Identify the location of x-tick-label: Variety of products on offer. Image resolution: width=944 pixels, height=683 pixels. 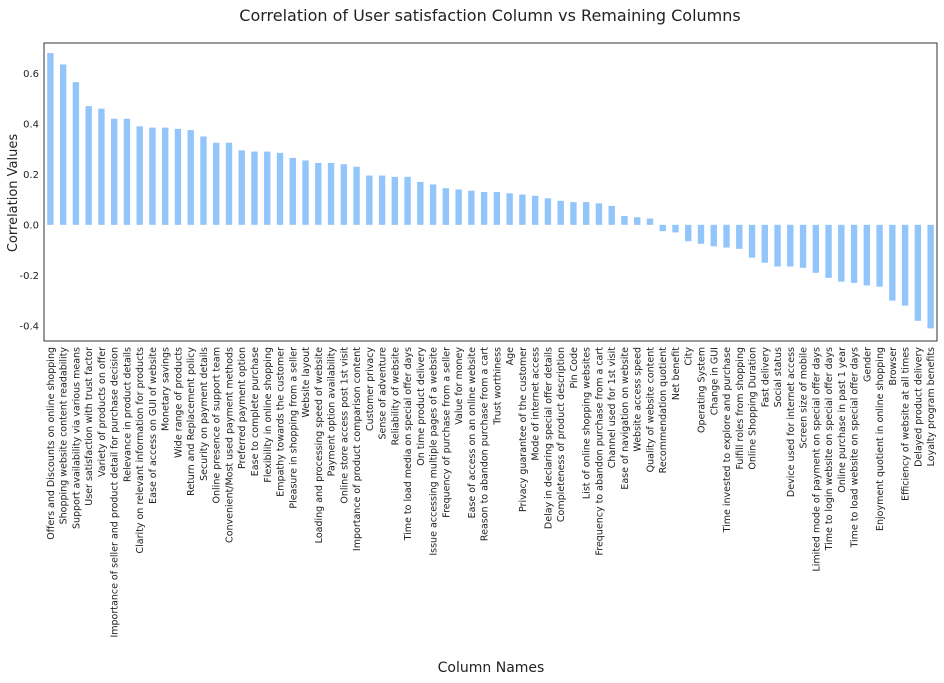
(102, 412).